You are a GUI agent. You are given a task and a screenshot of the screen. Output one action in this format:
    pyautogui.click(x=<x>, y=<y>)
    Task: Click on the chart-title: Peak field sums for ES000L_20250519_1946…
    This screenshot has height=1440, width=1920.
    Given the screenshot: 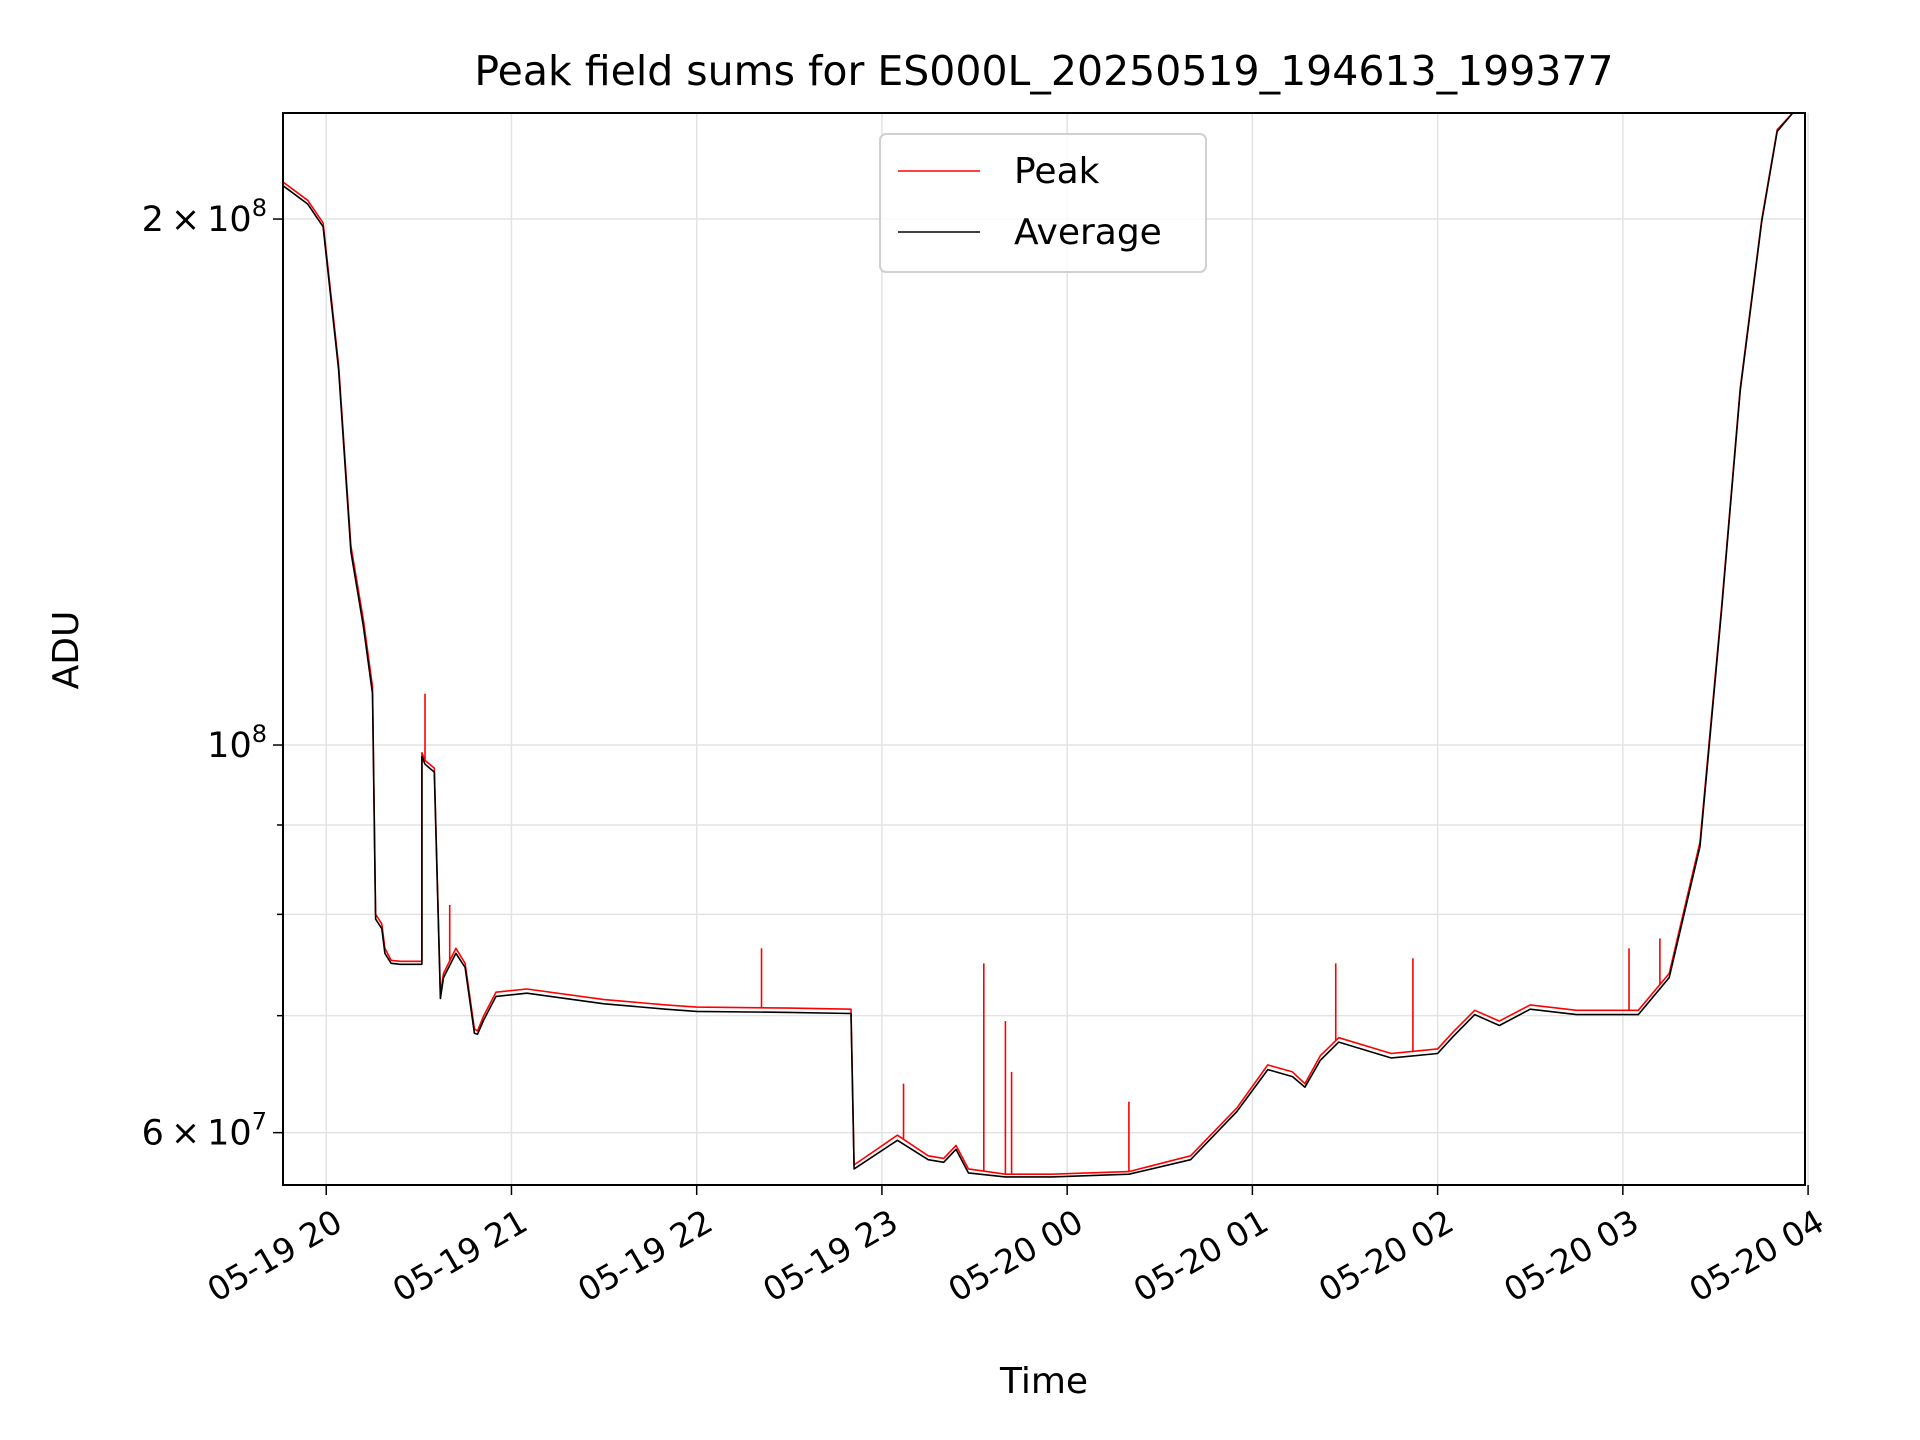 What is the action you would take?
    pyautogui.click(x=1043, y=71)
    